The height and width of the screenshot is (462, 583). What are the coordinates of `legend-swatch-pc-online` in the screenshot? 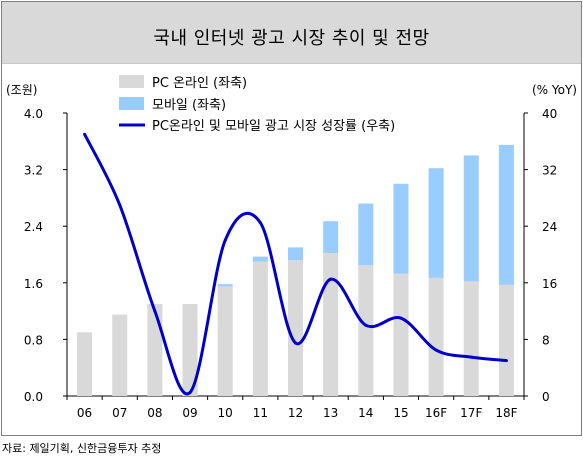 It's located at (131, 81).